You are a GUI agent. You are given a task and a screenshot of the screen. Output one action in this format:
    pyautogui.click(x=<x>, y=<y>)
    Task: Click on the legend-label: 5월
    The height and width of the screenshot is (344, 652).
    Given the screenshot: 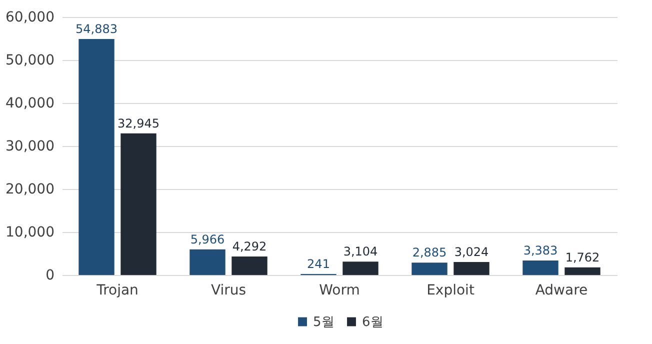 What is the action you would take?
    pyautogui.click(x=323, y=322)
    